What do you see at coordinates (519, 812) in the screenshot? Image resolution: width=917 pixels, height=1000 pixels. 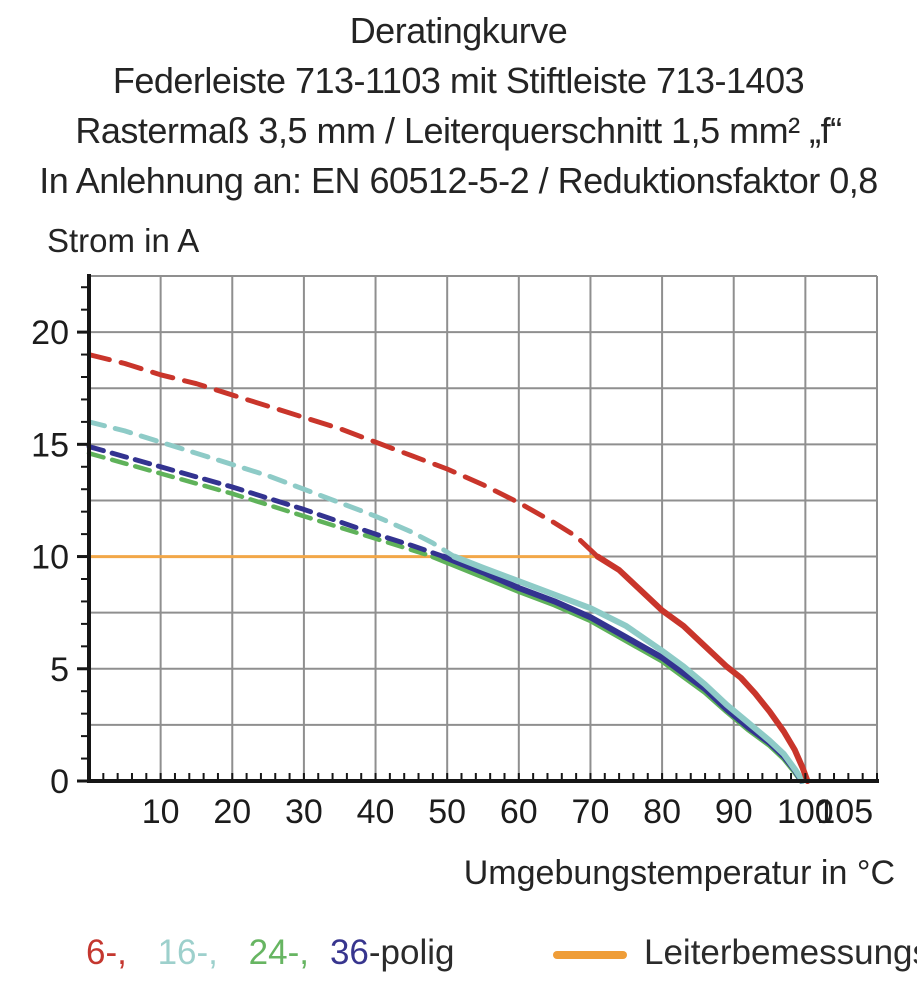 I see `x-tick-label: 60` at bounding box center [519, 812].